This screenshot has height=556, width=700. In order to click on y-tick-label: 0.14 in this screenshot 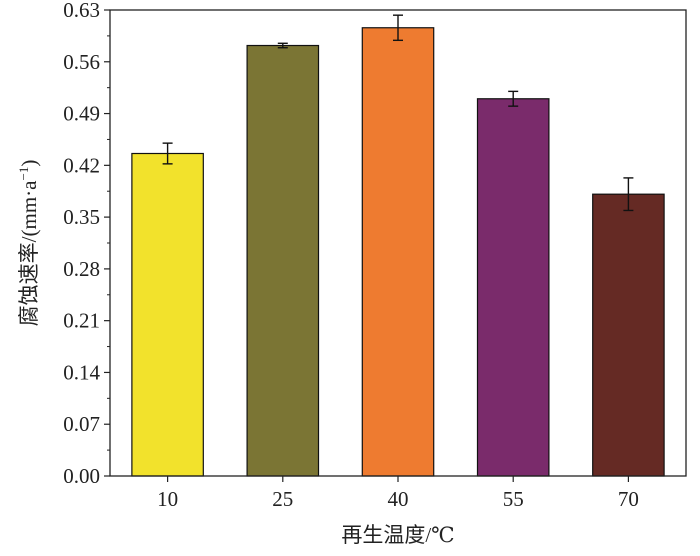, I will do `click(81, 372)`.